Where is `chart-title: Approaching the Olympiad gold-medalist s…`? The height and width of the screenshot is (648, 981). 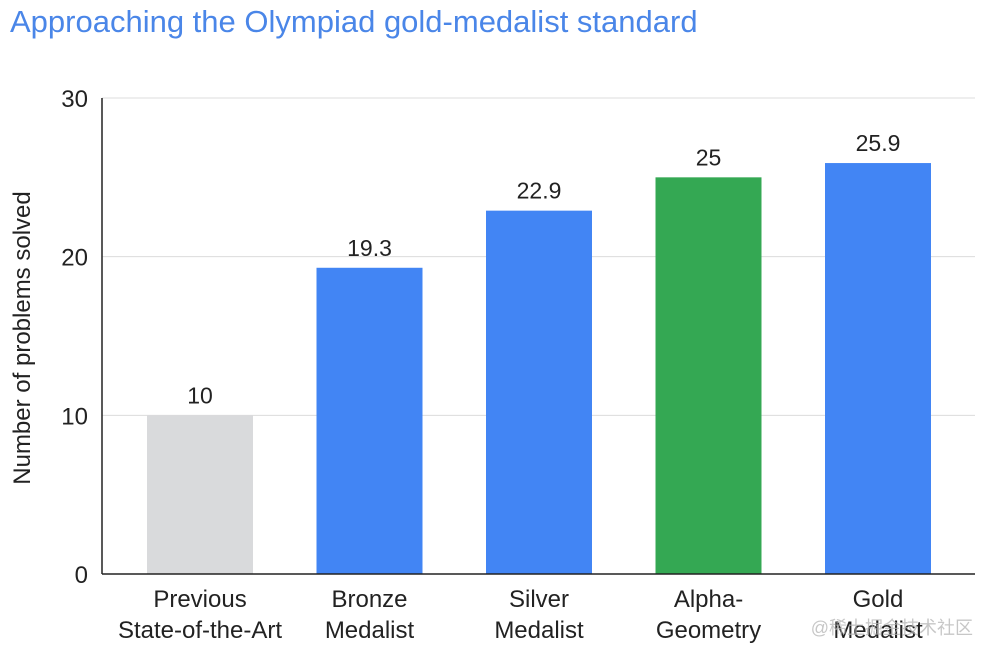
chart-title: Approaching the Olympiad gold-medalist s… is located at coordinates (354, 21).